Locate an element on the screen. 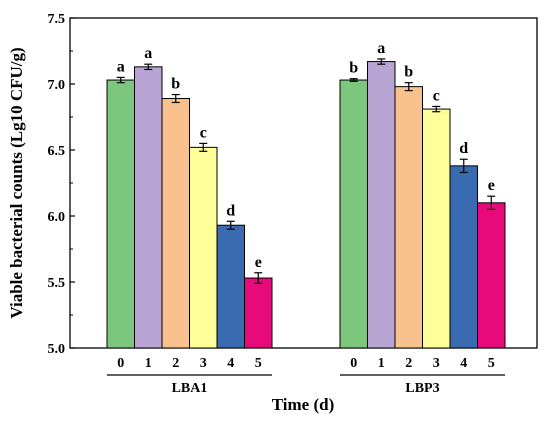 The image size is (550, 421). y-tick-label: 5.5 is located at coordinates (57, 283).